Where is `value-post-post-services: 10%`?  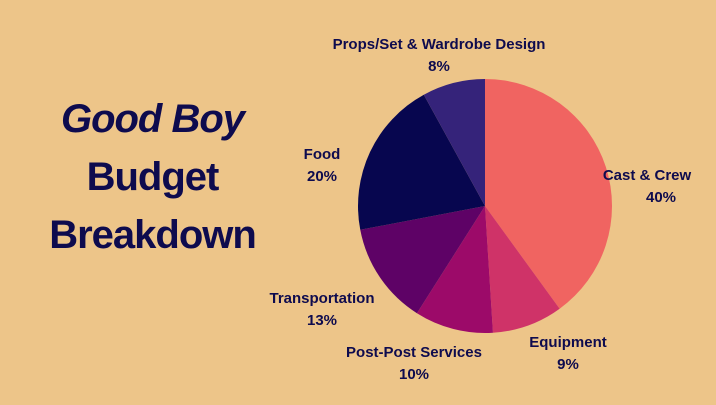 value-post-post-services: 10% is located at coordinates (414, 374).